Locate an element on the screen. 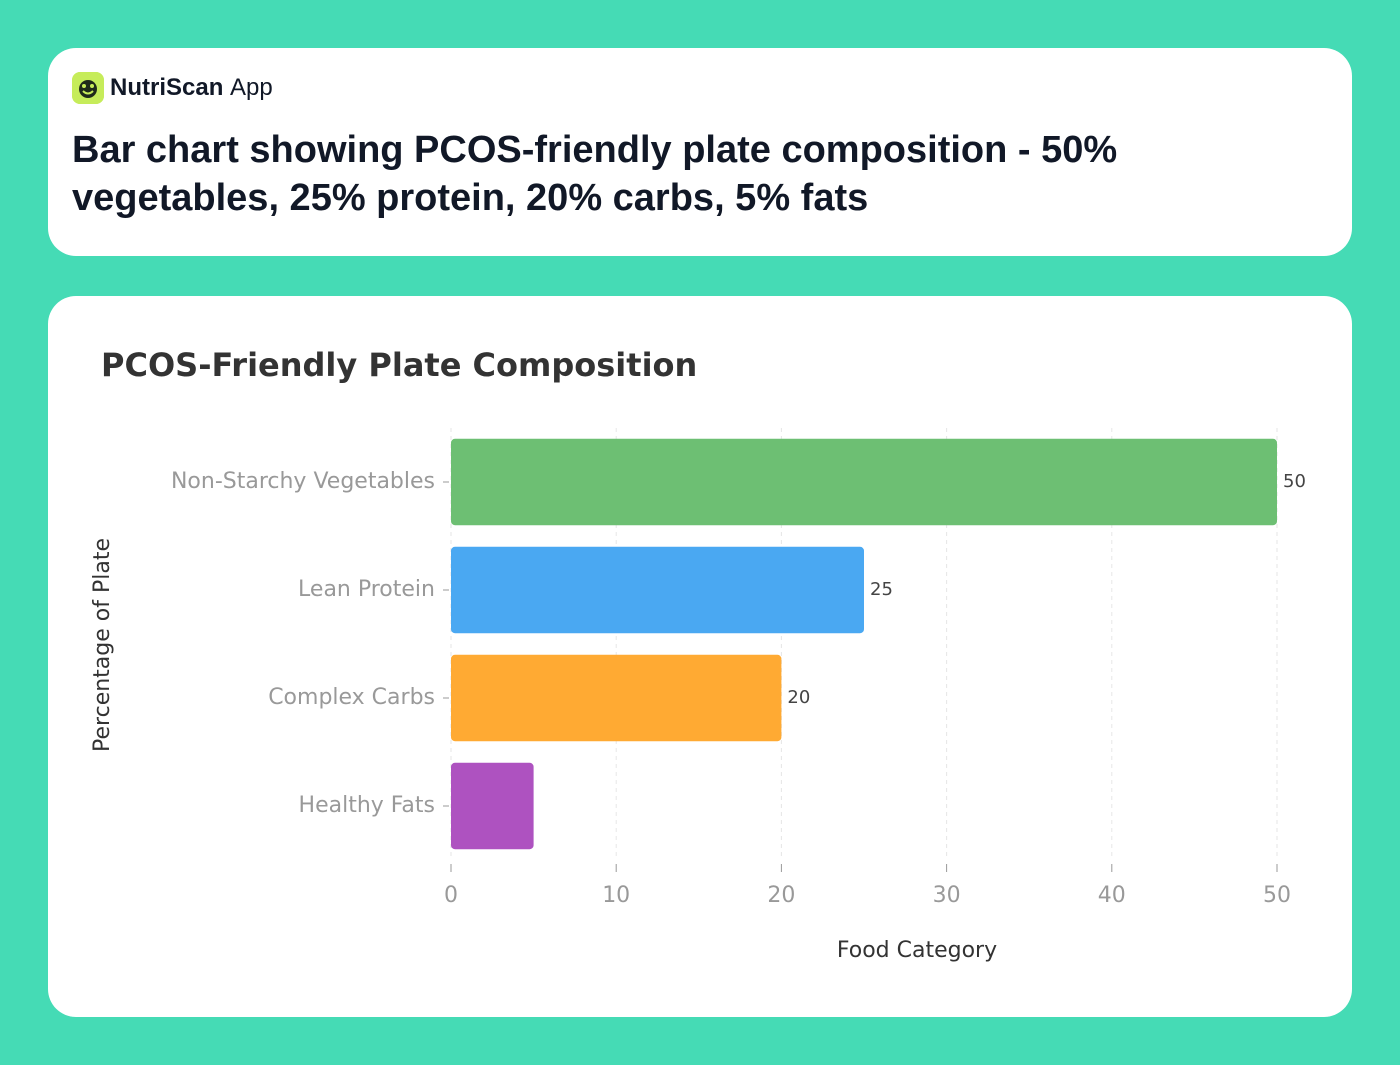 This screenshot has width=1400, height=1065. y-tick-label: Complex Carbs is located at coordinates (351, 697).